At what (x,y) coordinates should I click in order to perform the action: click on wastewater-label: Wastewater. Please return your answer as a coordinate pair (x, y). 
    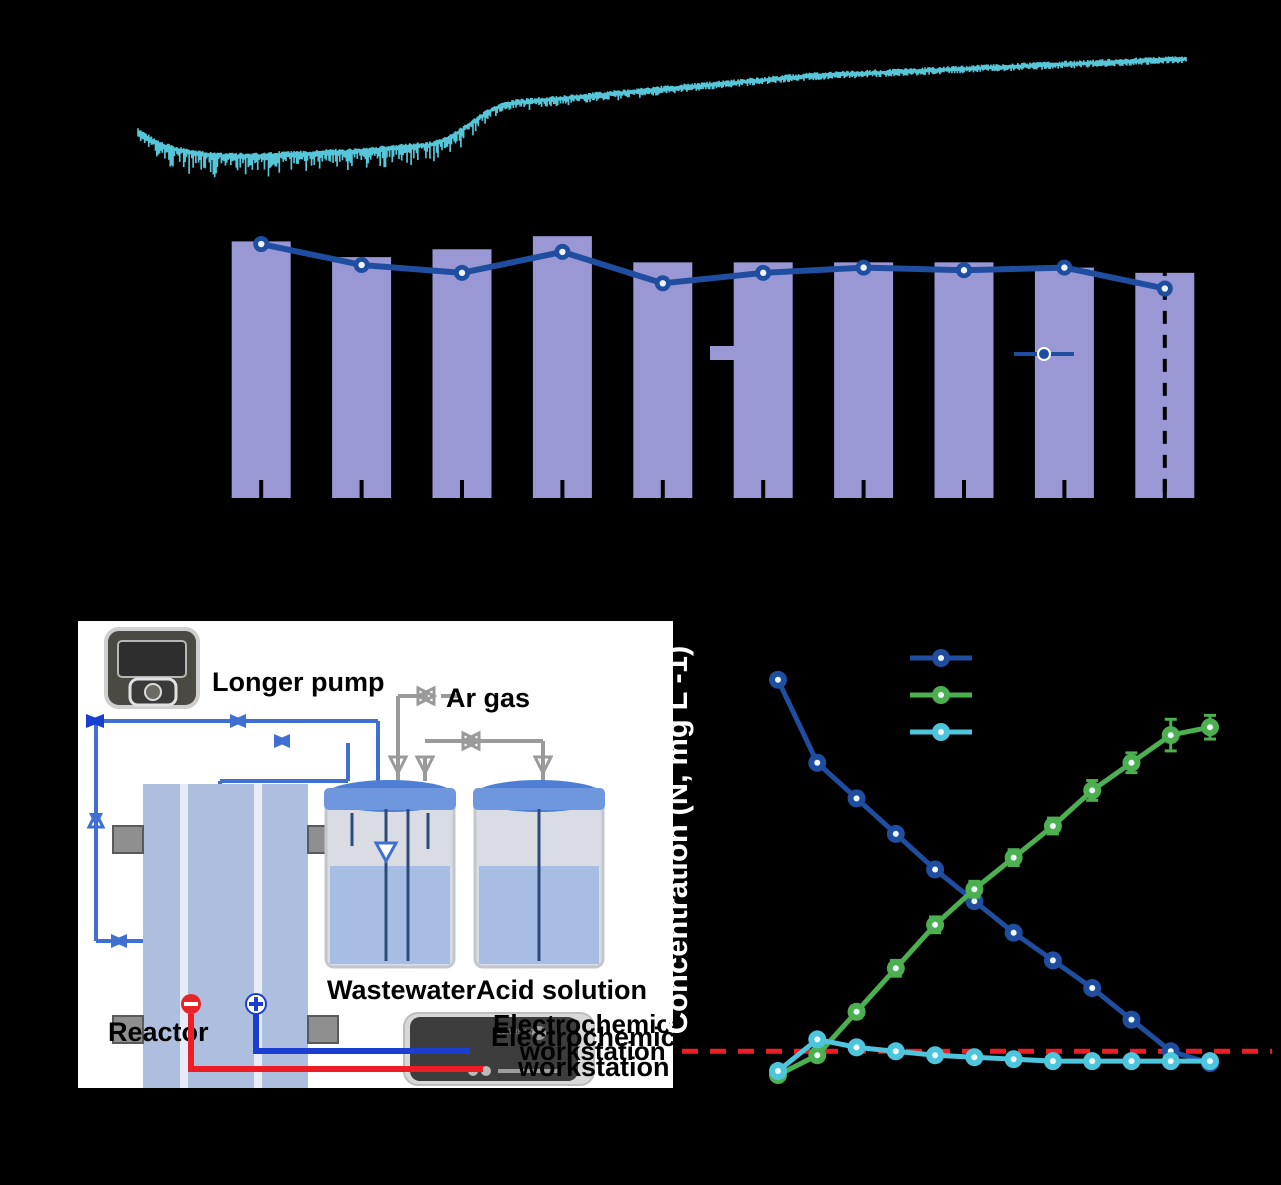
    Looking at the image, I should click on (402, 990).